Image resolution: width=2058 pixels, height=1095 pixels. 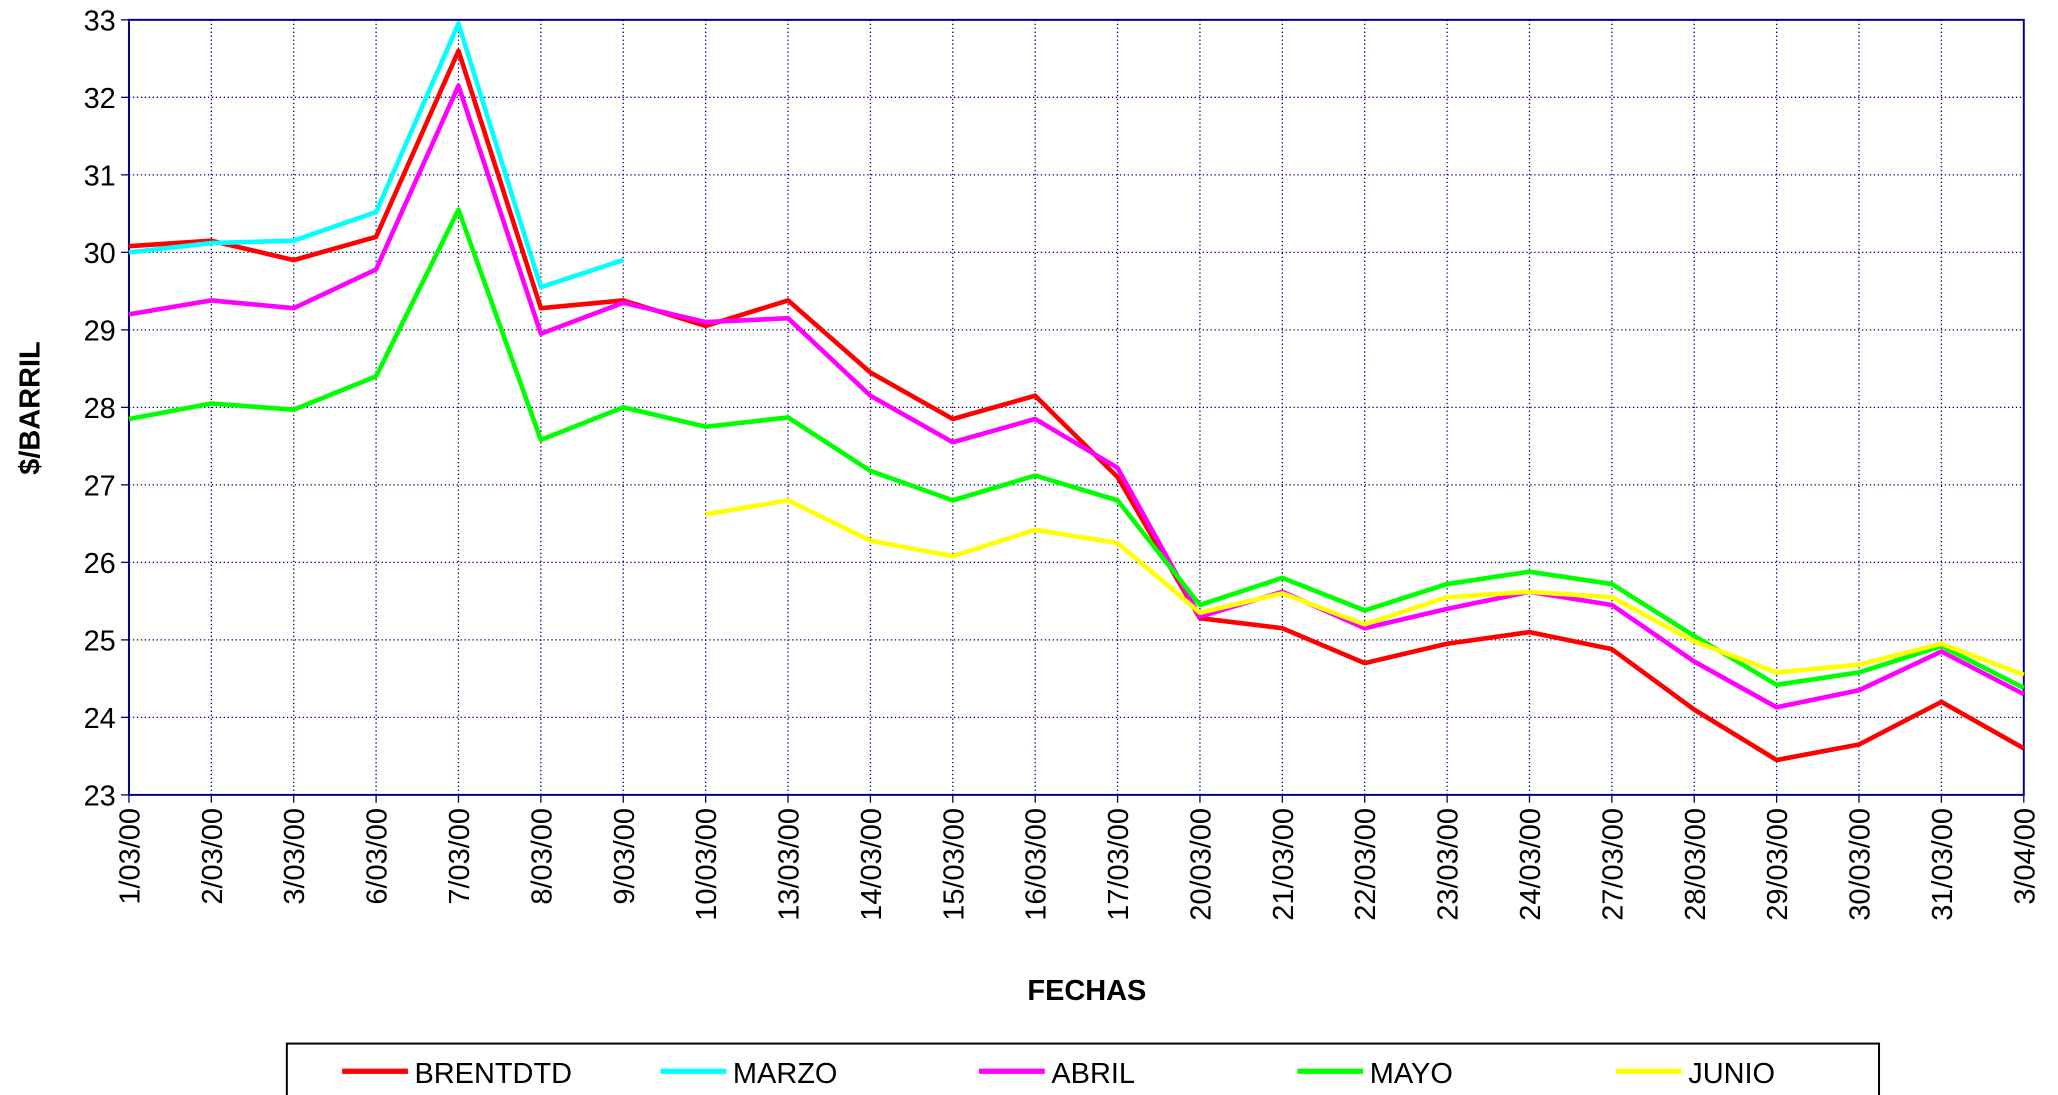 I want to click on y-tick-label: 29, so click(x=100, y=331).